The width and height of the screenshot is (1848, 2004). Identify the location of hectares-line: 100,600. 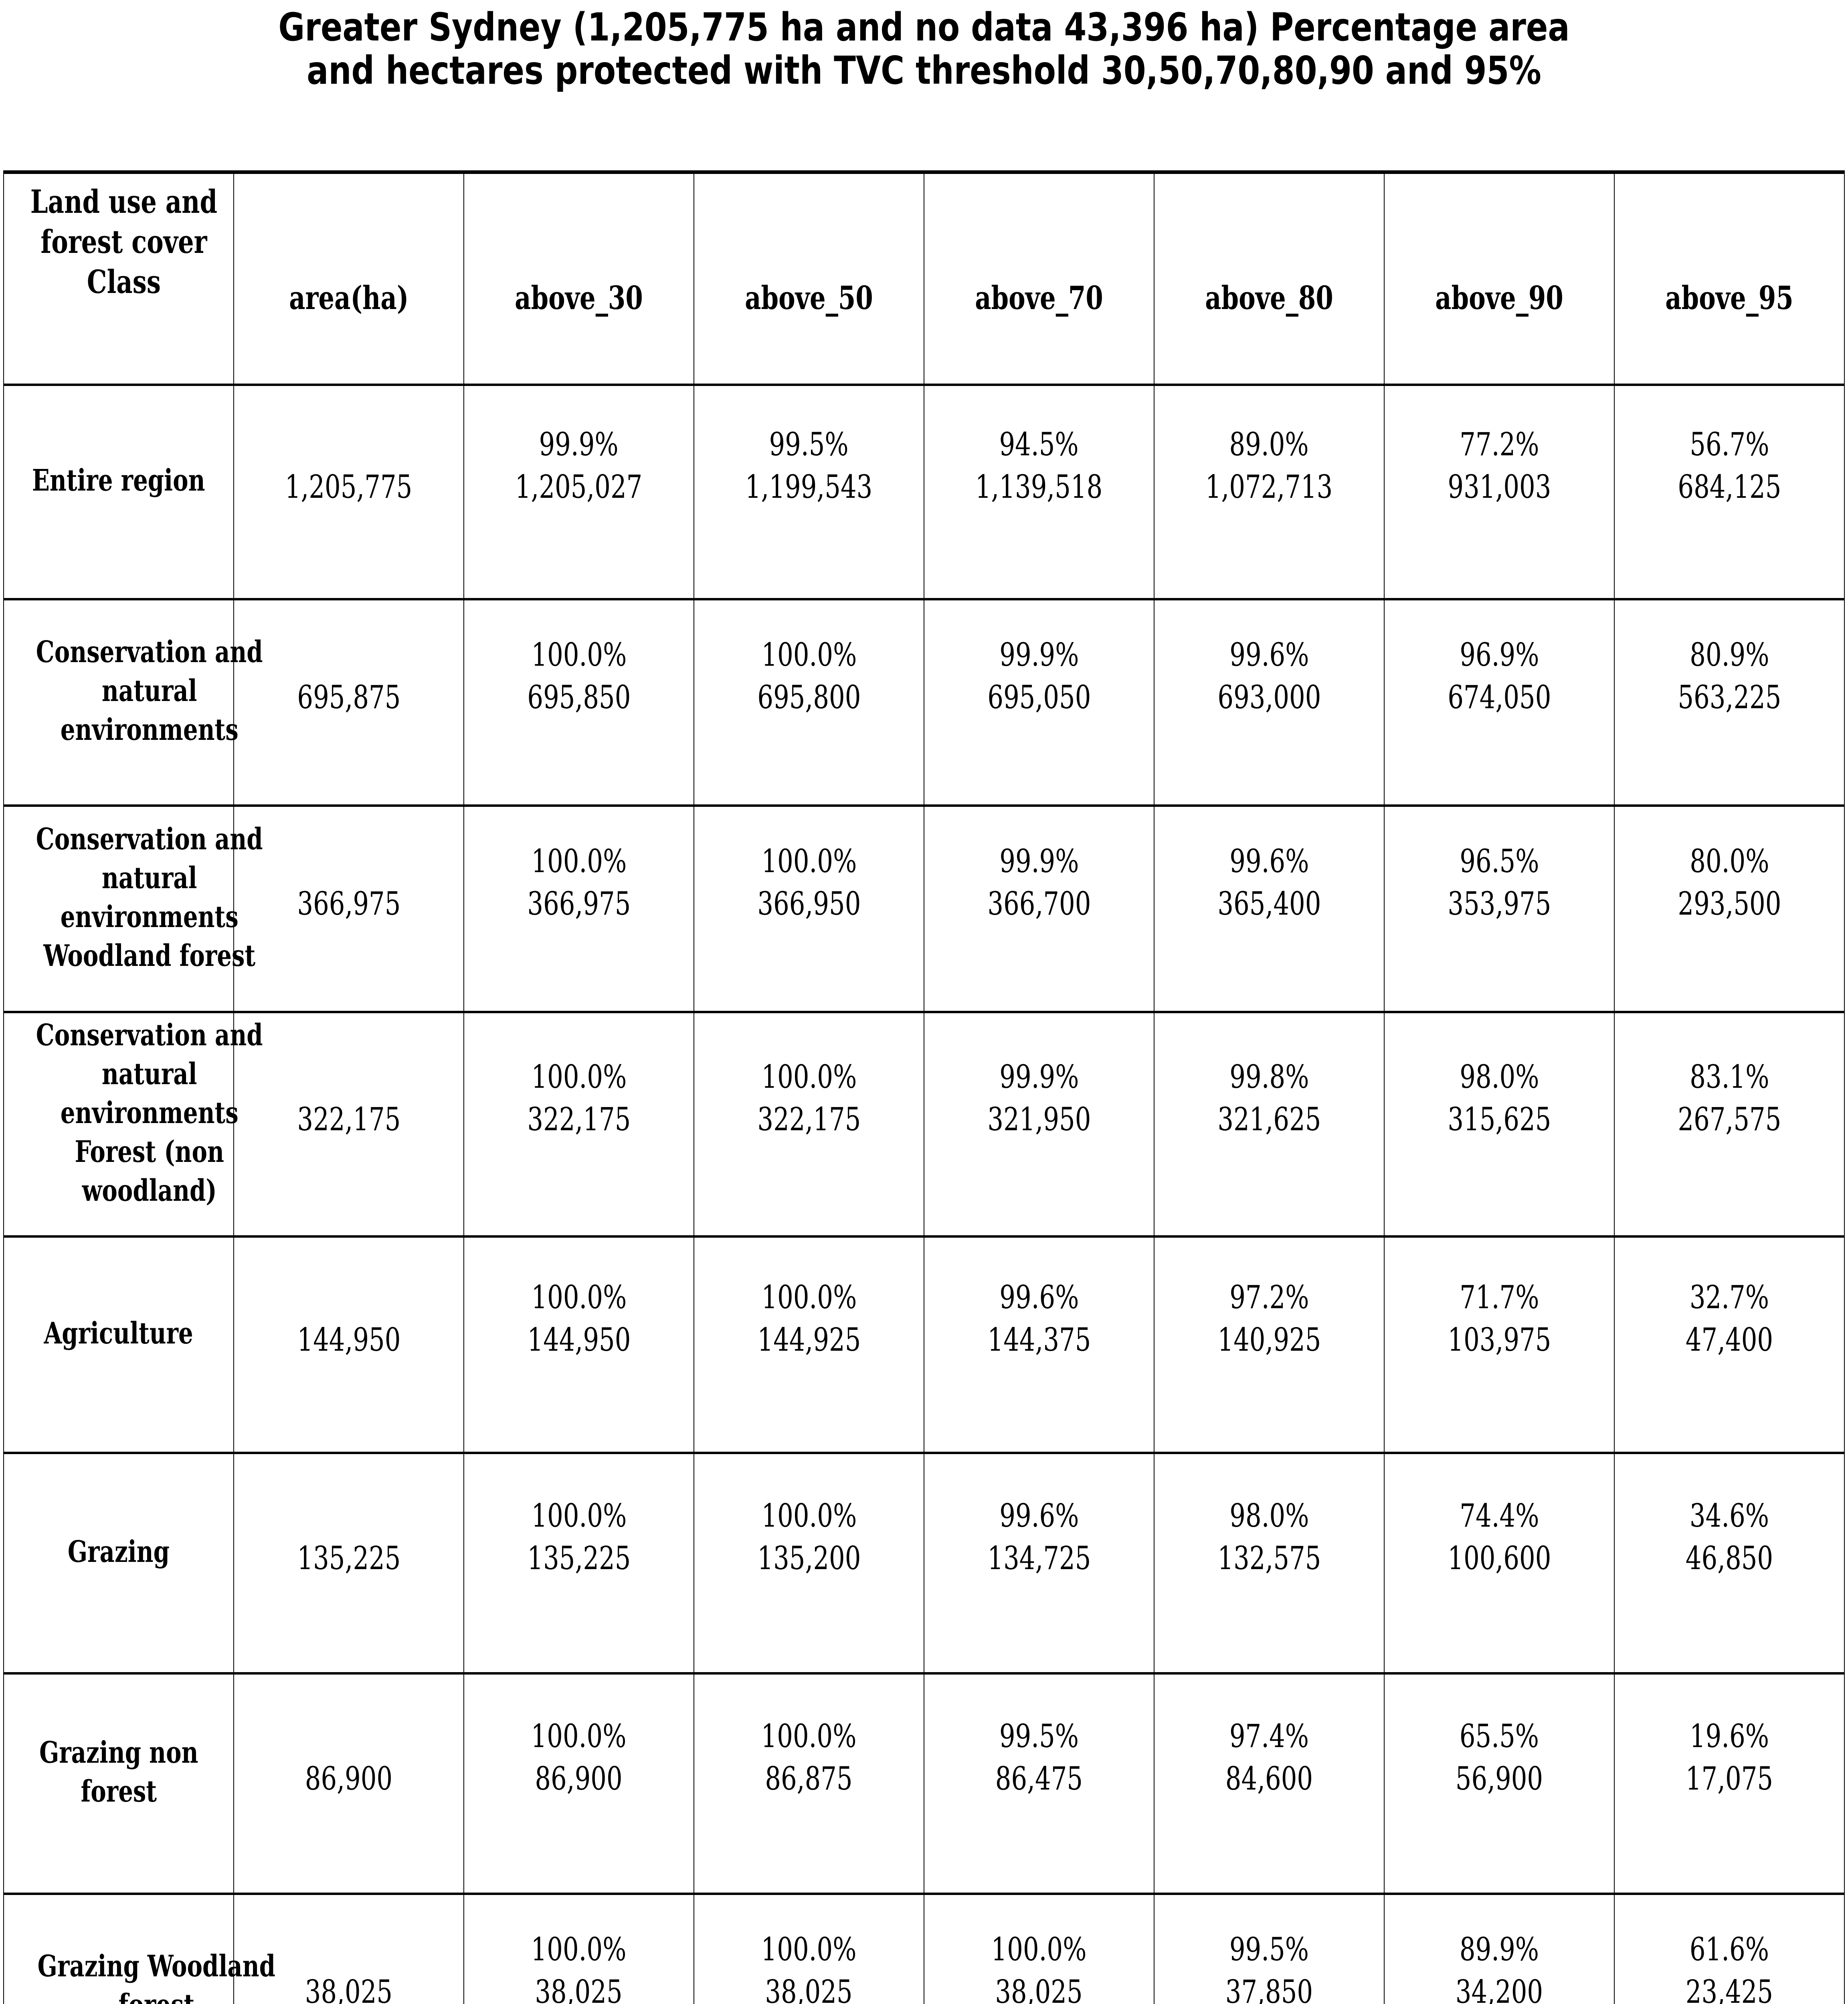
(1499, 1558).